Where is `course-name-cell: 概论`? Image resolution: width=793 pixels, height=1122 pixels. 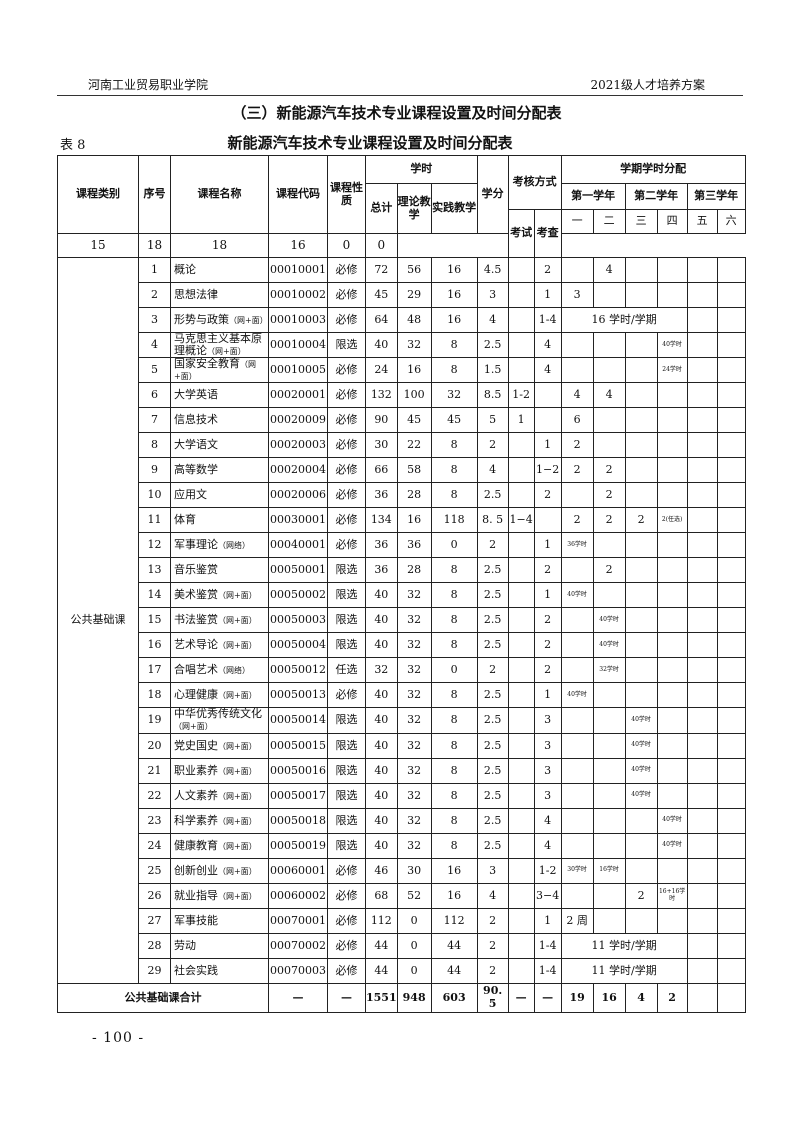
course-name-cell: 概论 is located at coordinates (219, 270).